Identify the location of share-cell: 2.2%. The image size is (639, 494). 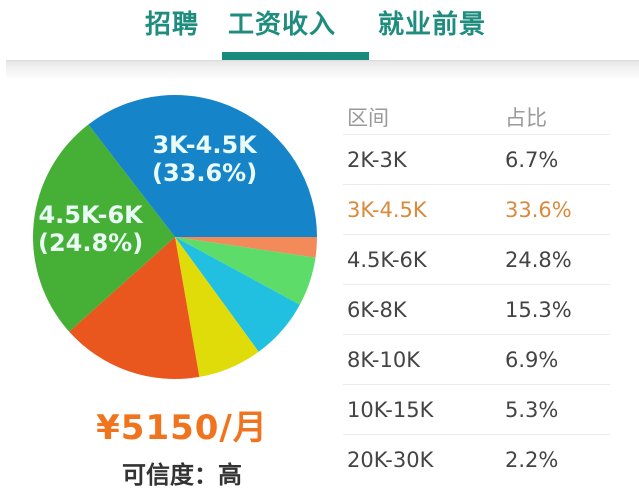
(532, 460).